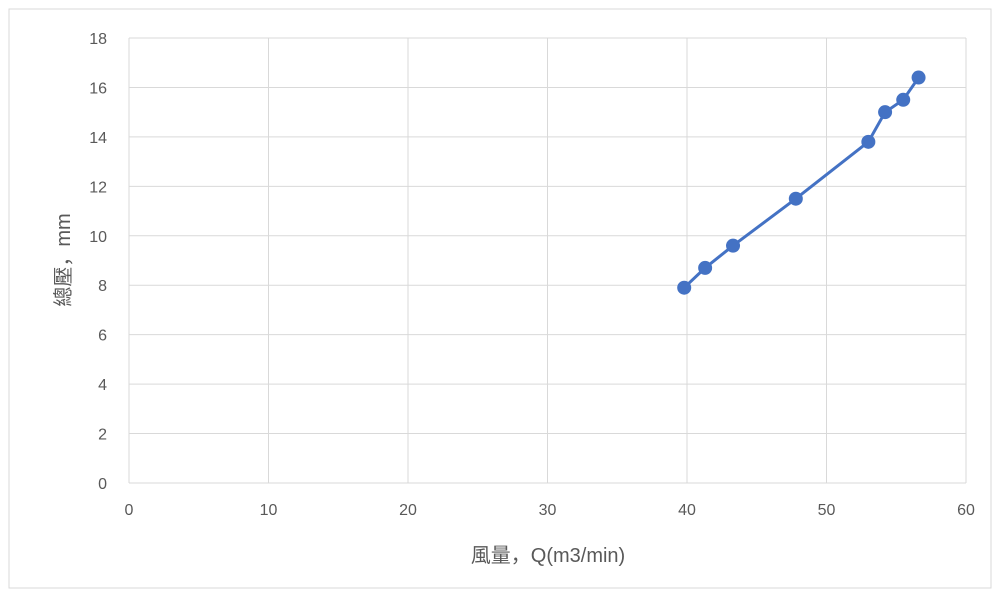  I want to click on x-tick-label: 0, so click(129, 510).